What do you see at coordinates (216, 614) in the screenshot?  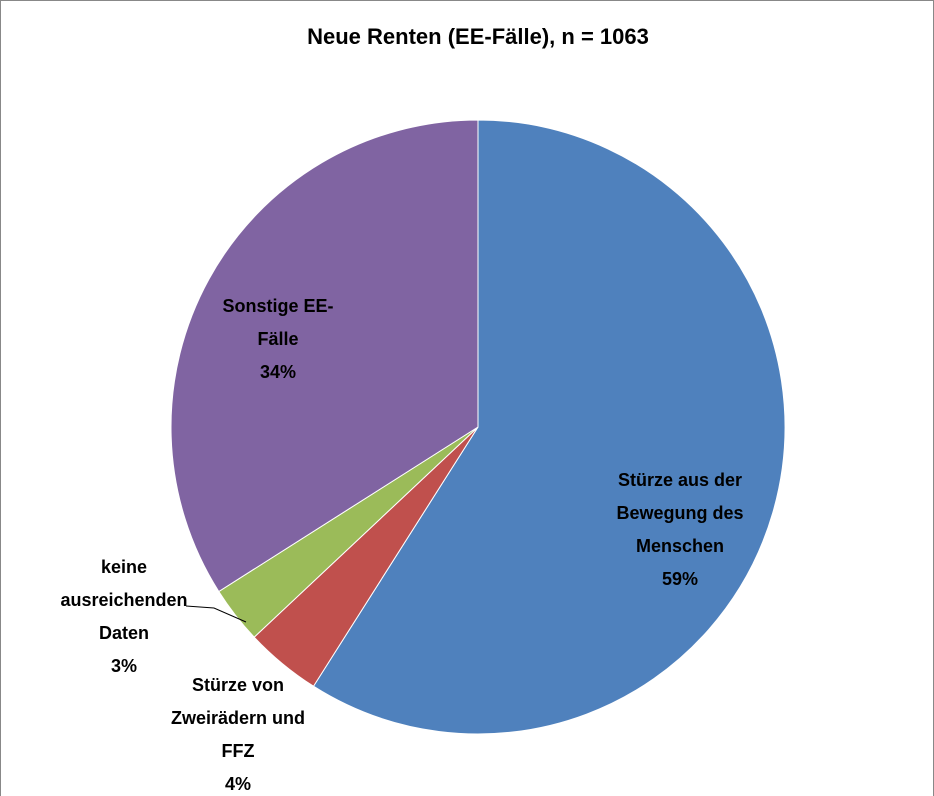 I see `leader-line` at bounding box center [216, 614].